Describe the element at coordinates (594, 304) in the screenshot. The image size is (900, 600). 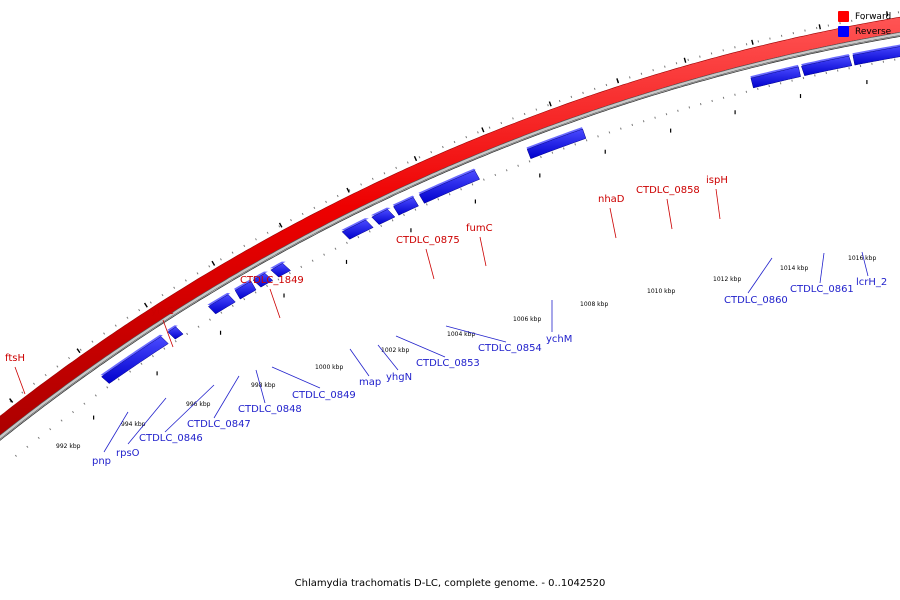
I see `tick-label-1008: 1008 kbp` at that location.